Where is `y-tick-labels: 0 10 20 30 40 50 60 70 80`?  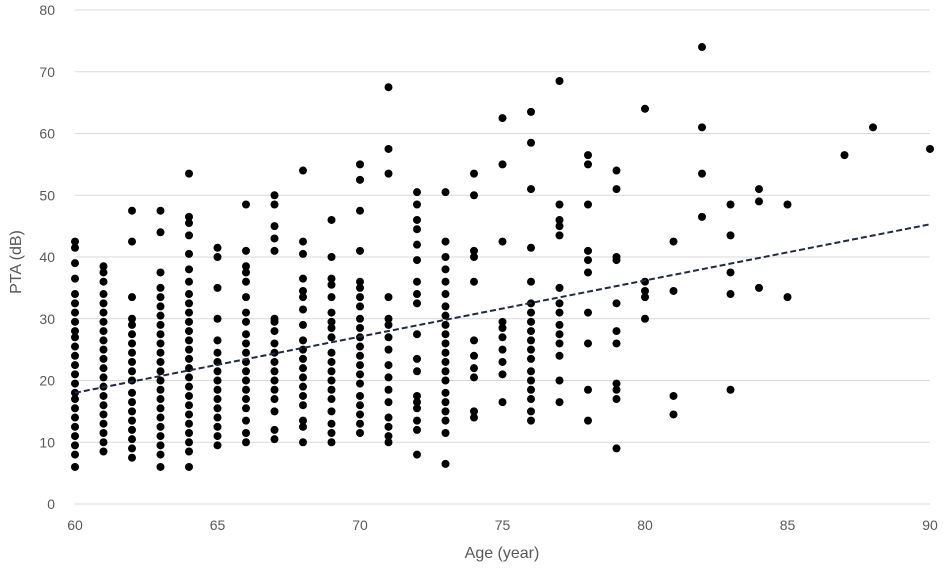
y-tick-labels: 0 10 20 30 40 50 60 70 80 is located at coordinates (47, 257).